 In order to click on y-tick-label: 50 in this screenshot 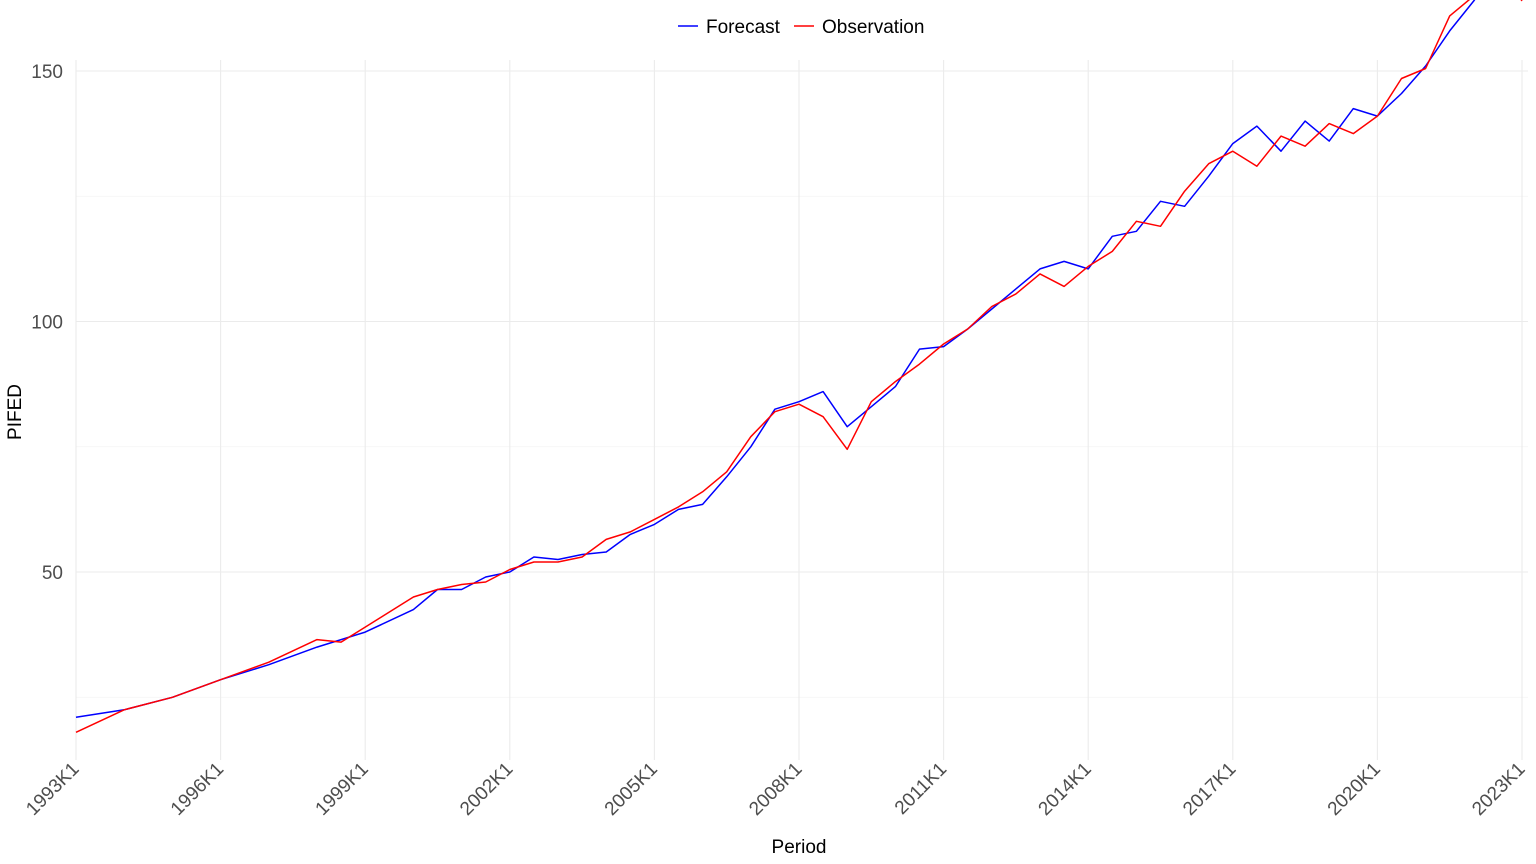, I will do `click(52, 573)`.